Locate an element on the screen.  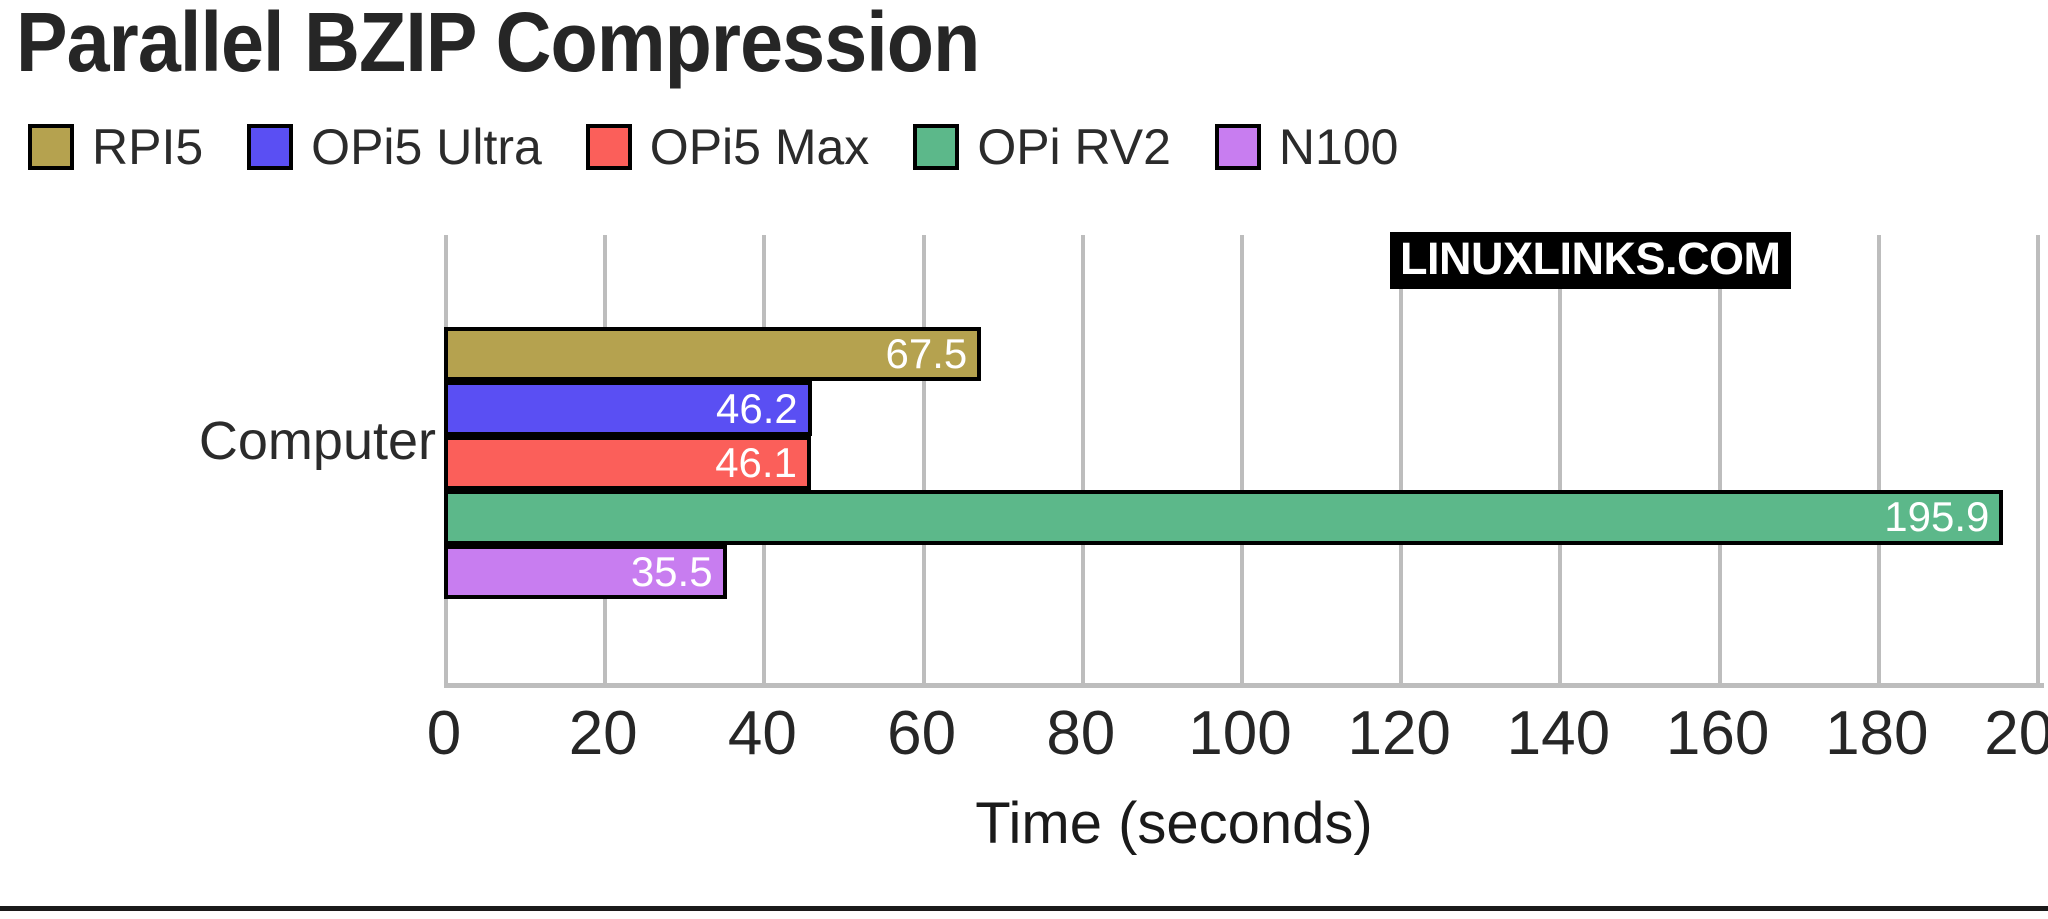
chart-legend: RPI5 OPi5 Ultra OPi5 Max OPi RV2 N100 is located at coordinates (735, 147).